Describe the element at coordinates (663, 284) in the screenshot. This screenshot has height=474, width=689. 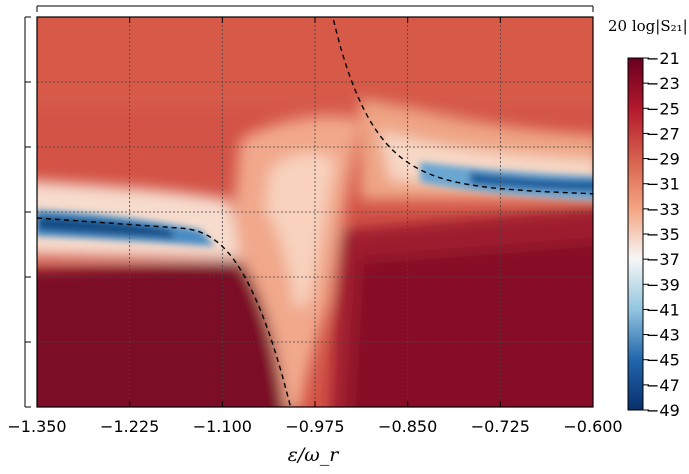
I see `colorbar-tick-label: −39` at that location.